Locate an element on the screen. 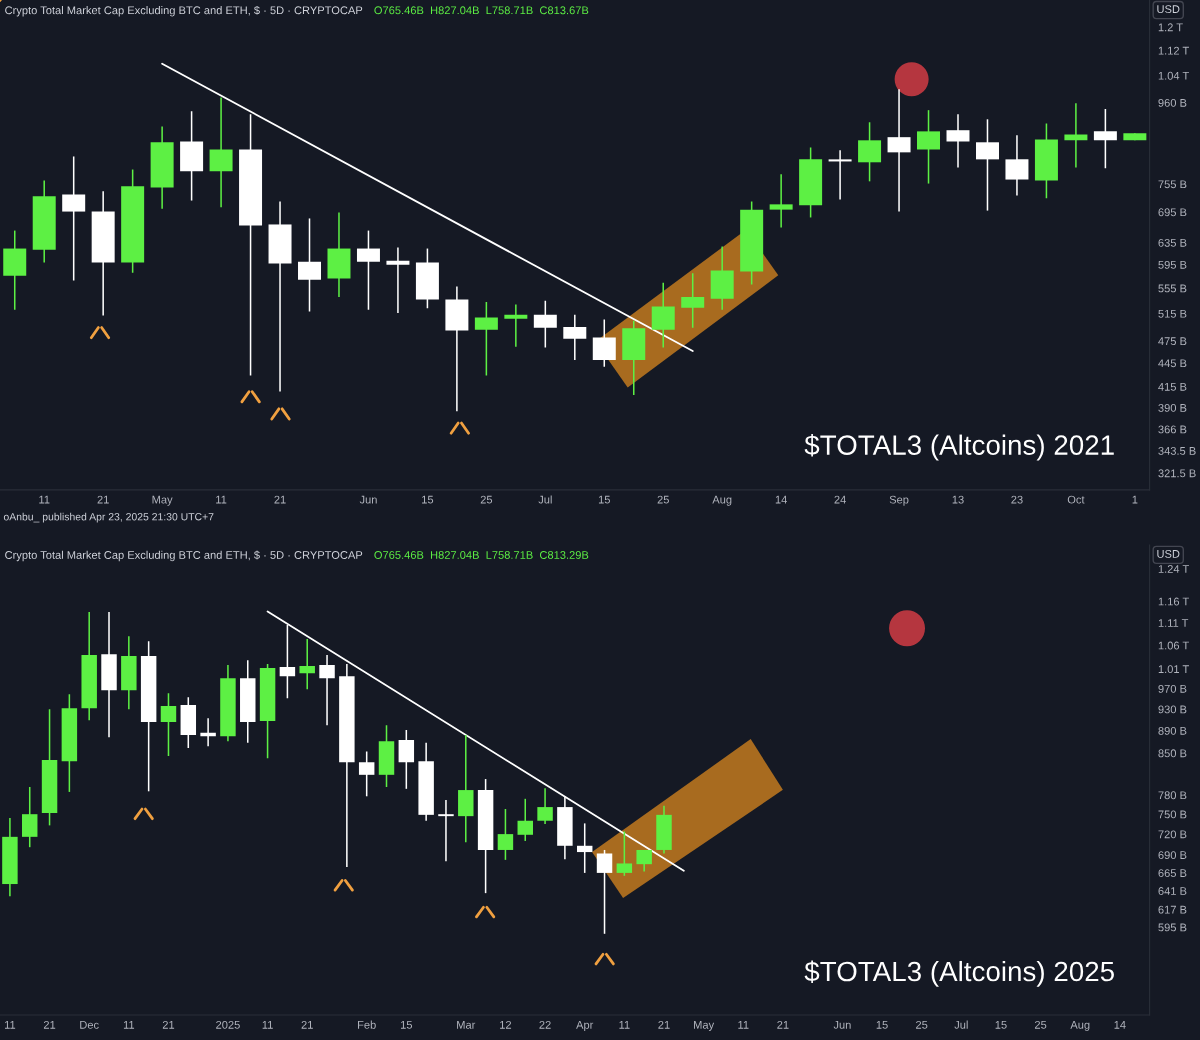 This screenshot has height=1040, width=1200. y-tick-label: 635 B is located at coordinates (1172, 242).